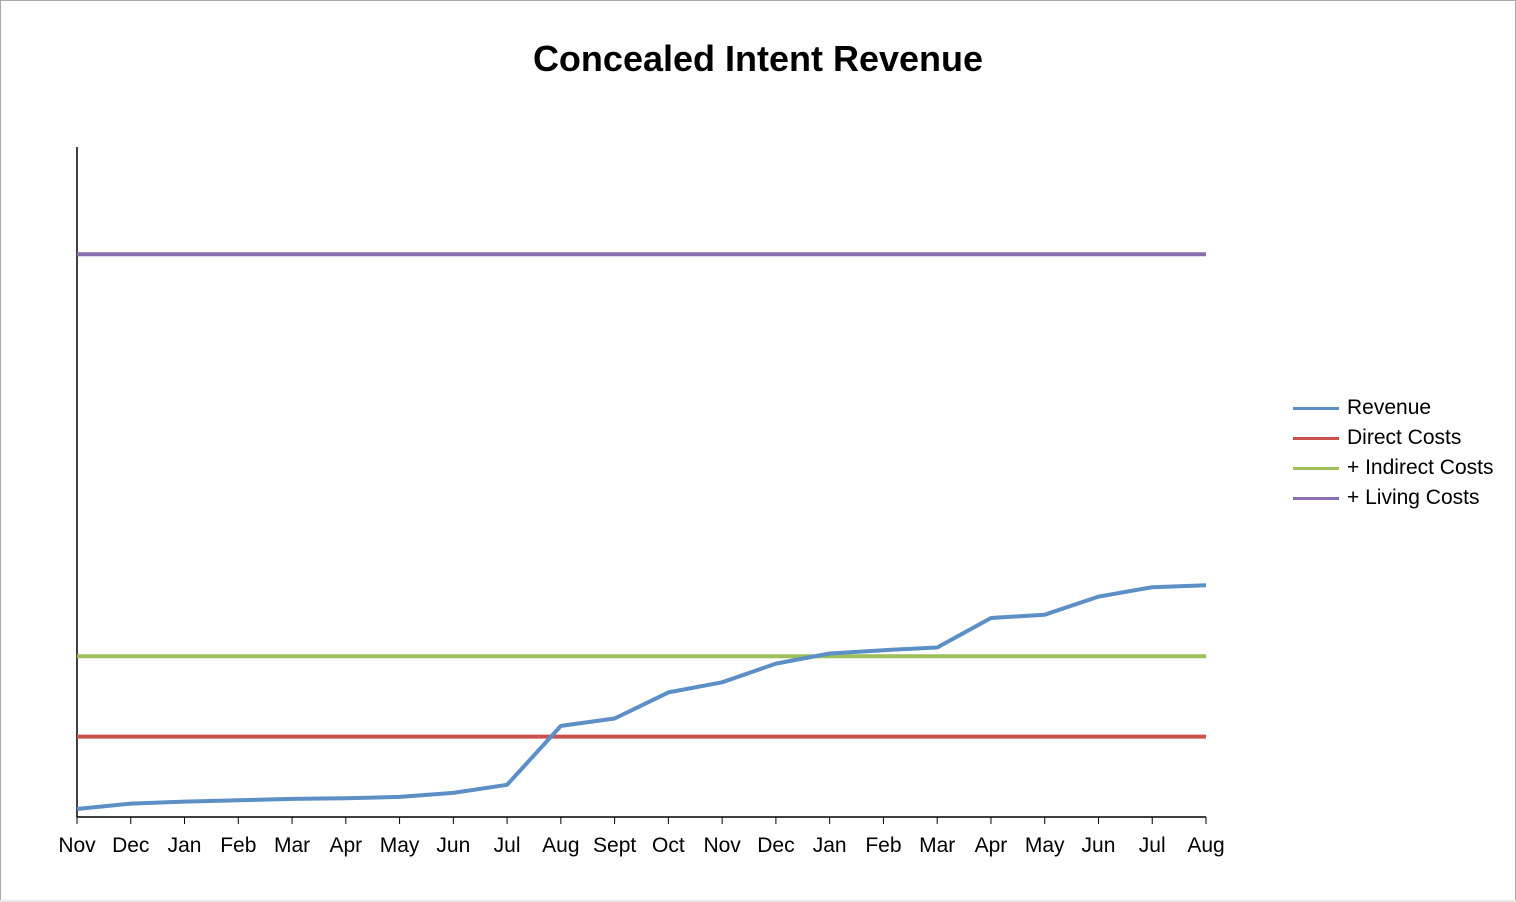  Describe the element at coordinates (1404, 437) in the screenshot. I see `legend-label: Direct Costs` at that location.